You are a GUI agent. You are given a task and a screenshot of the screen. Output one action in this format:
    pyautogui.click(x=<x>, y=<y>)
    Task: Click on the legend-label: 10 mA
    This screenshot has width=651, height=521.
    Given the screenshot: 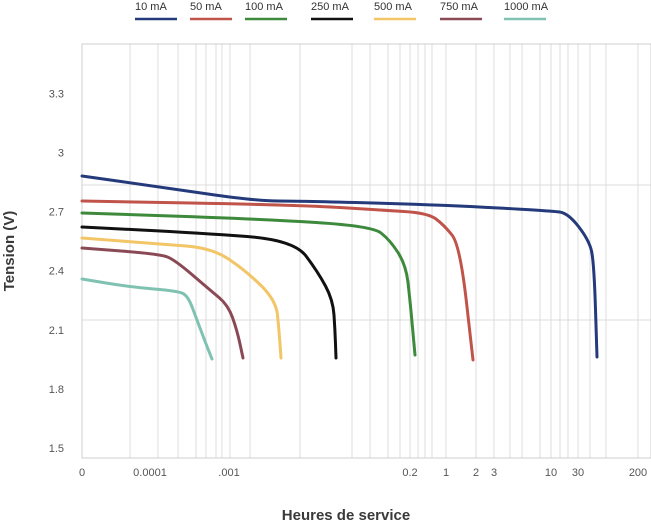 What is the action you would take?
    pyautogui.click(x=151, y=7)
    